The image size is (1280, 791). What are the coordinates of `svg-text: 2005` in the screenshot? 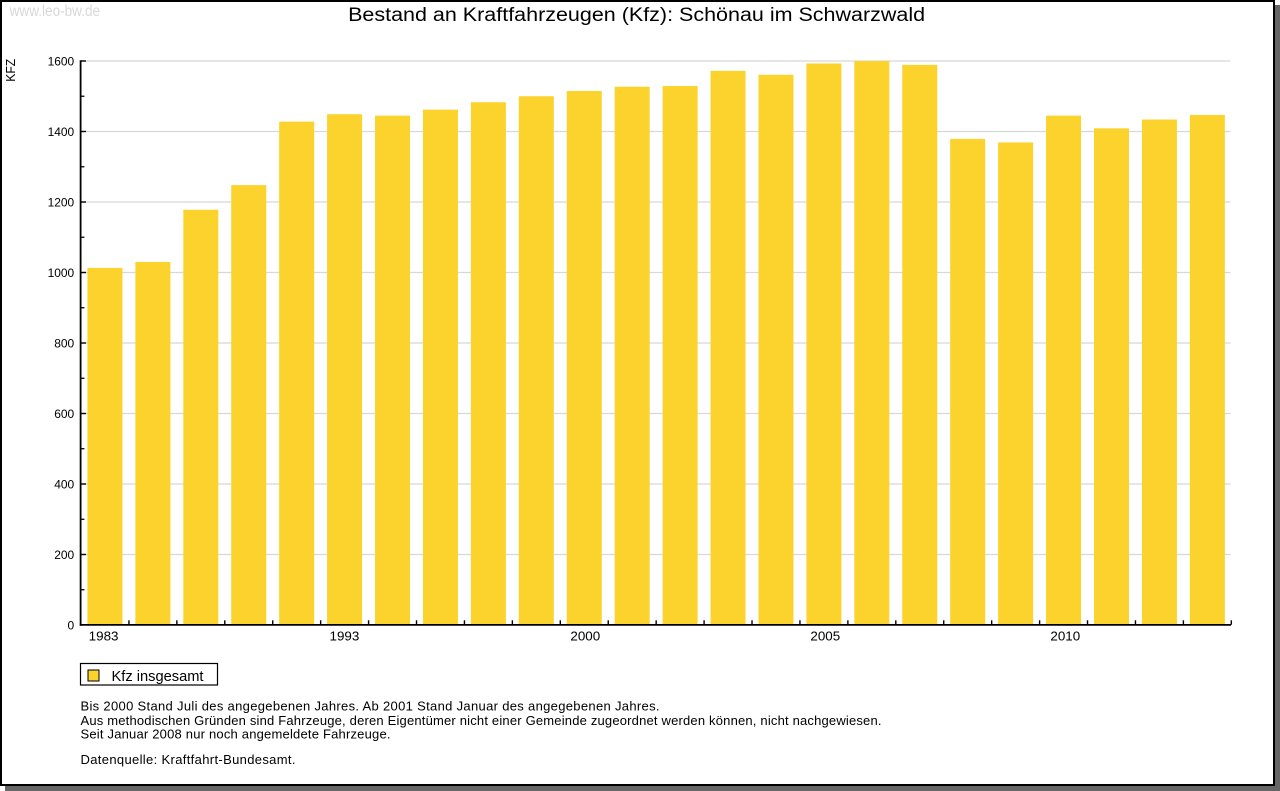 It's located at (825, 636).